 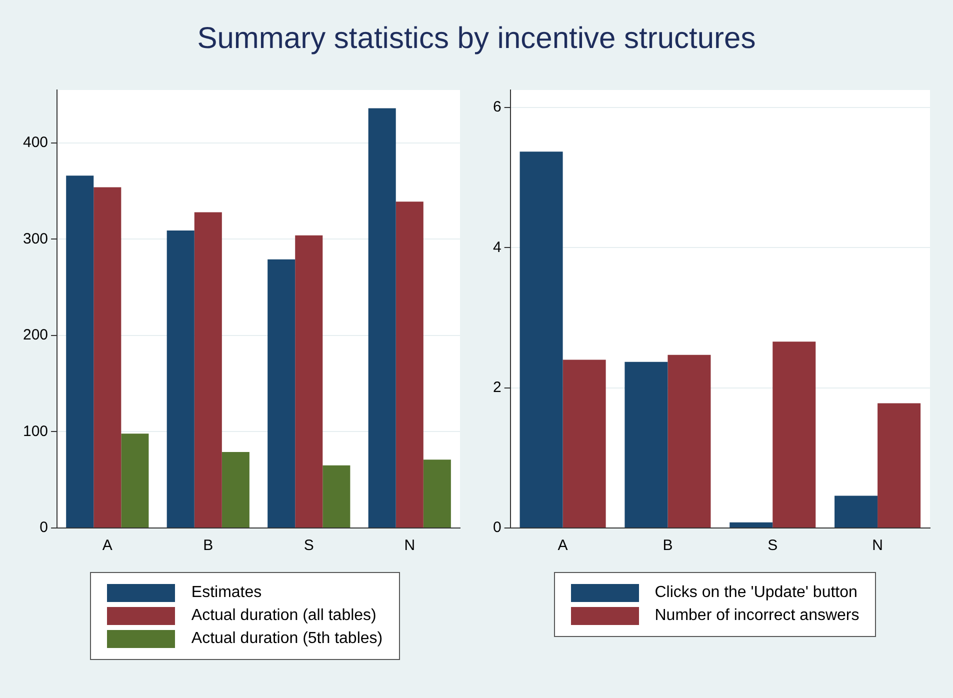 I want to click on y-tick-label: 400, so click(x=35, y=143).